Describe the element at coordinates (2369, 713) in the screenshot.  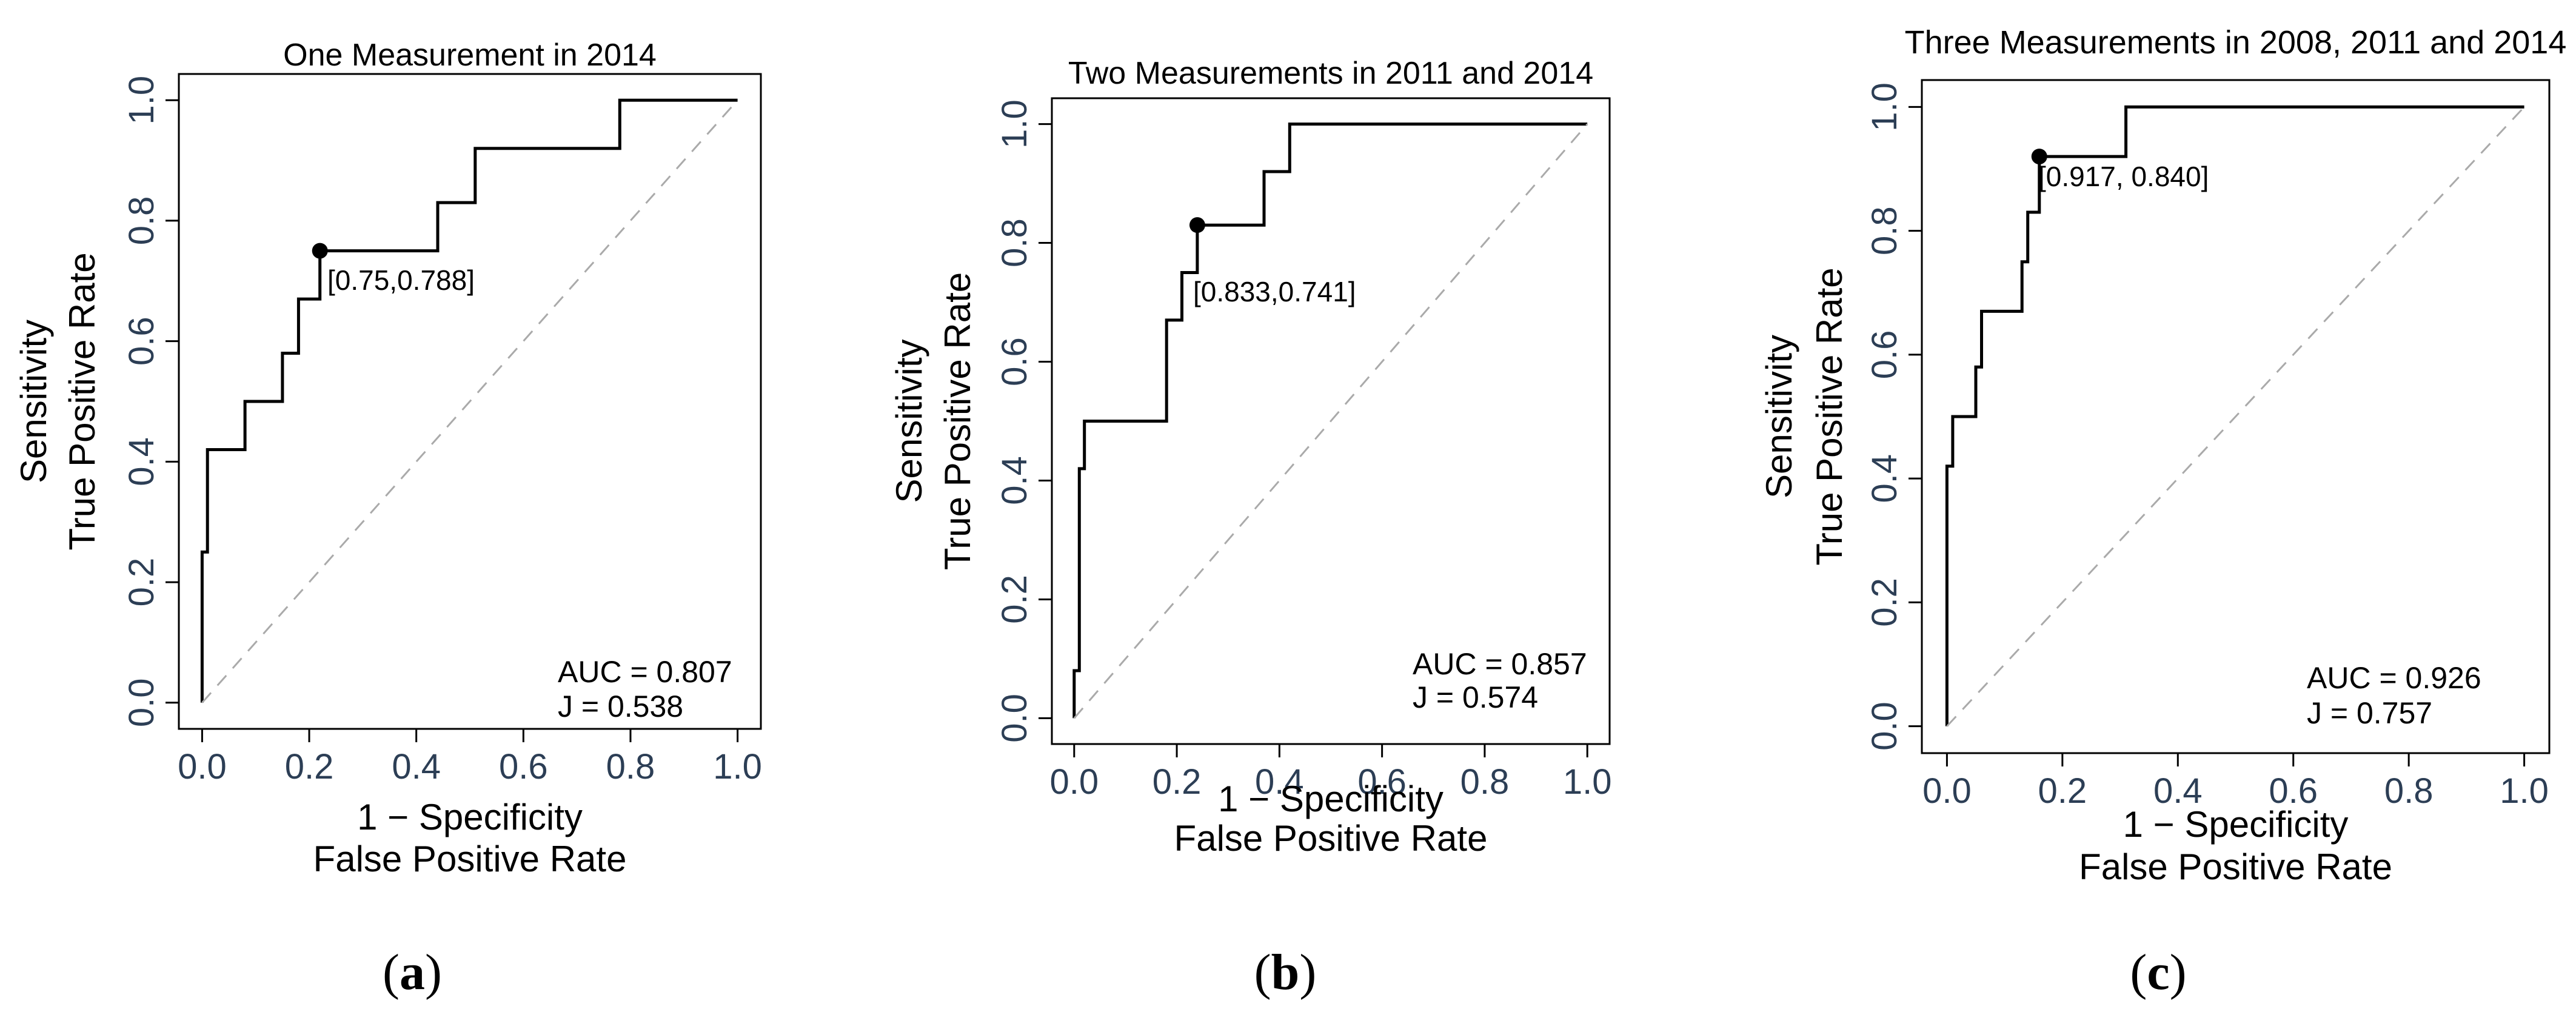
I see `youden-j-annotation: J = 0.757` at that location.